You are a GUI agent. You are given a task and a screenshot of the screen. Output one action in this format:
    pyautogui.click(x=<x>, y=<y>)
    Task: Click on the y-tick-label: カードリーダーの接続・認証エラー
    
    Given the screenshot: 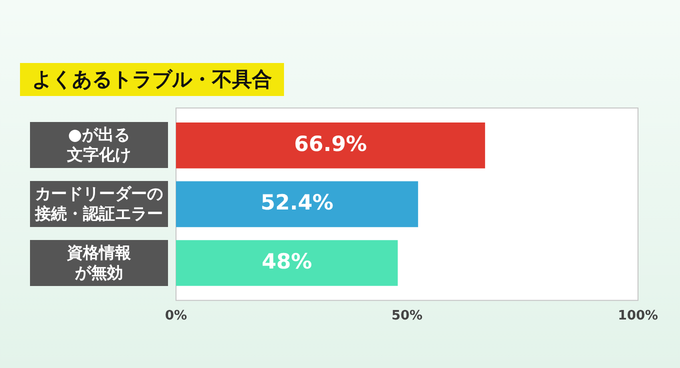 What is the action you would take?
    pyautogui.click(x=99, y=204)
    